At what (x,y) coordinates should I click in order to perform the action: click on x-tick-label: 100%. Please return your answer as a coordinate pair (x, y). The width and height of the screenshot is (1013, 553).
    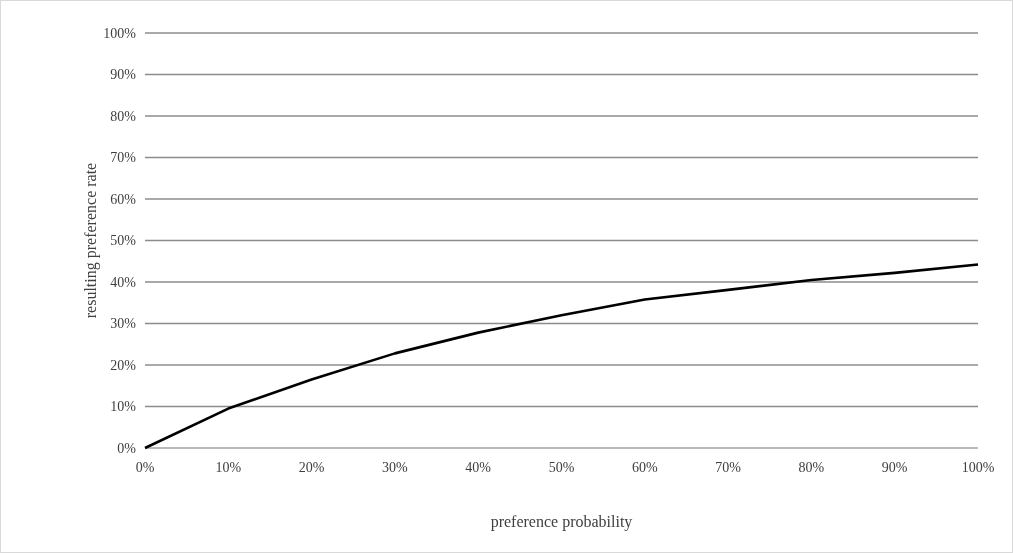
    Looking at the image, I should click on (978, 467).